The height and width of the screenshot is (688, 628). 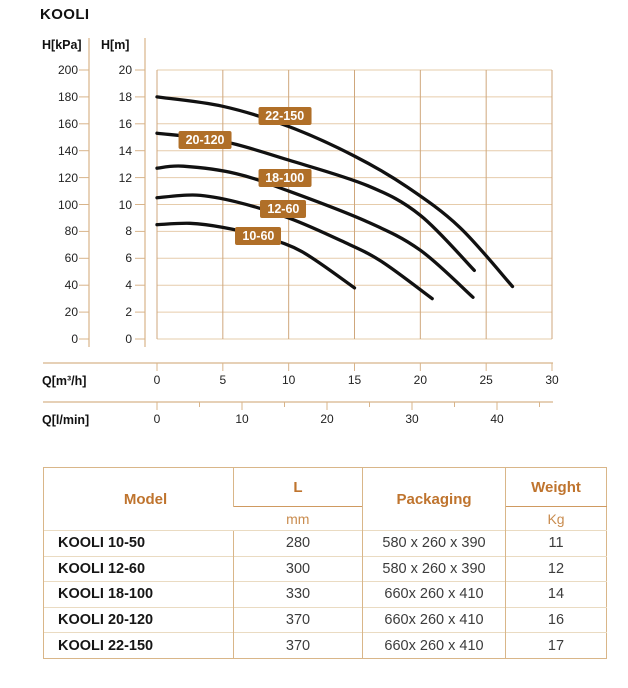 What do you see at coordinates (145, 499) in the screenshot?
I see `col-header-model: Model` at bounding box center [145, 499].